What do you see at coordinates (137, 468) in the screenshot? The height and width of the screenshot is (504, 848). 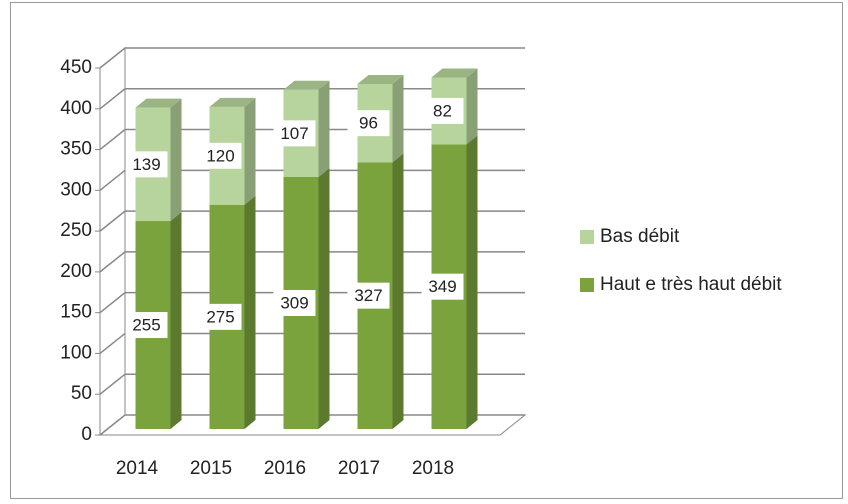 I see `x-tick-label: 2014` at bounding box center [137, 468].